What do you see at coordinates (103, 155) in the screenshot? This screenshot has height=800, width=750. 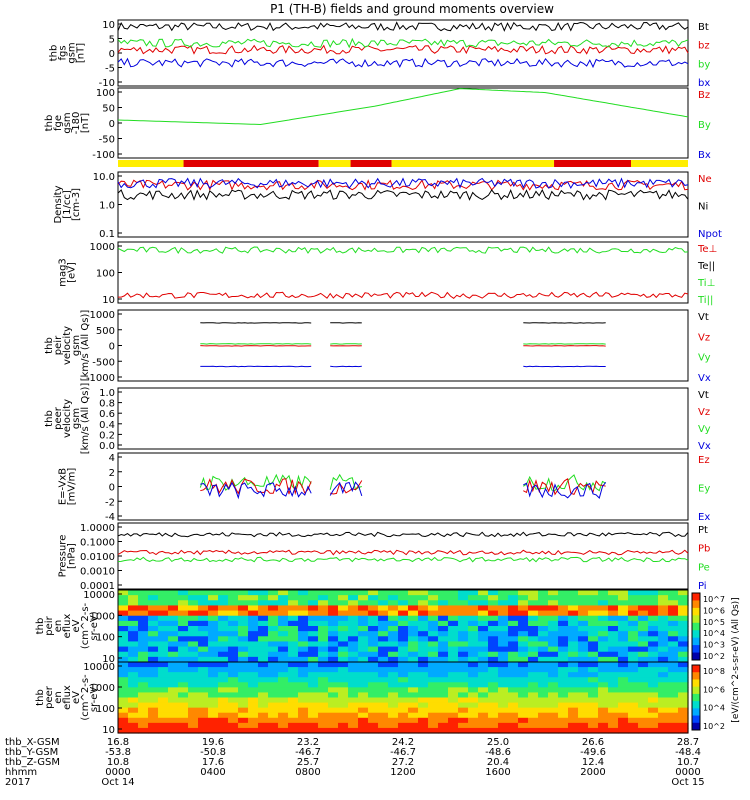 I see `y-tick-label: -100` at bounding box center [103, 155].